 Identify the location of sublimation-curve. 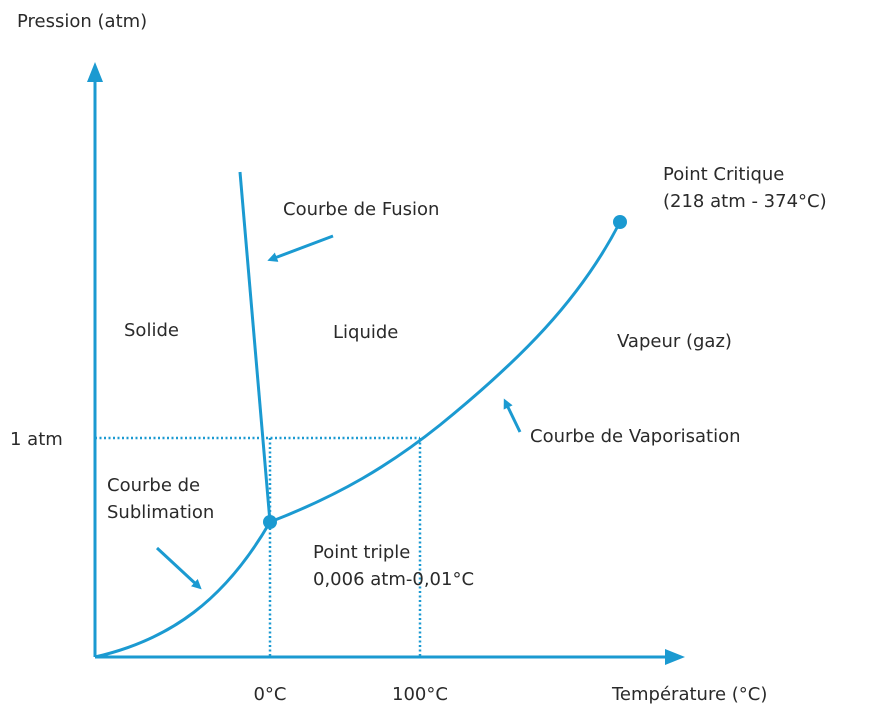
(183, 590).